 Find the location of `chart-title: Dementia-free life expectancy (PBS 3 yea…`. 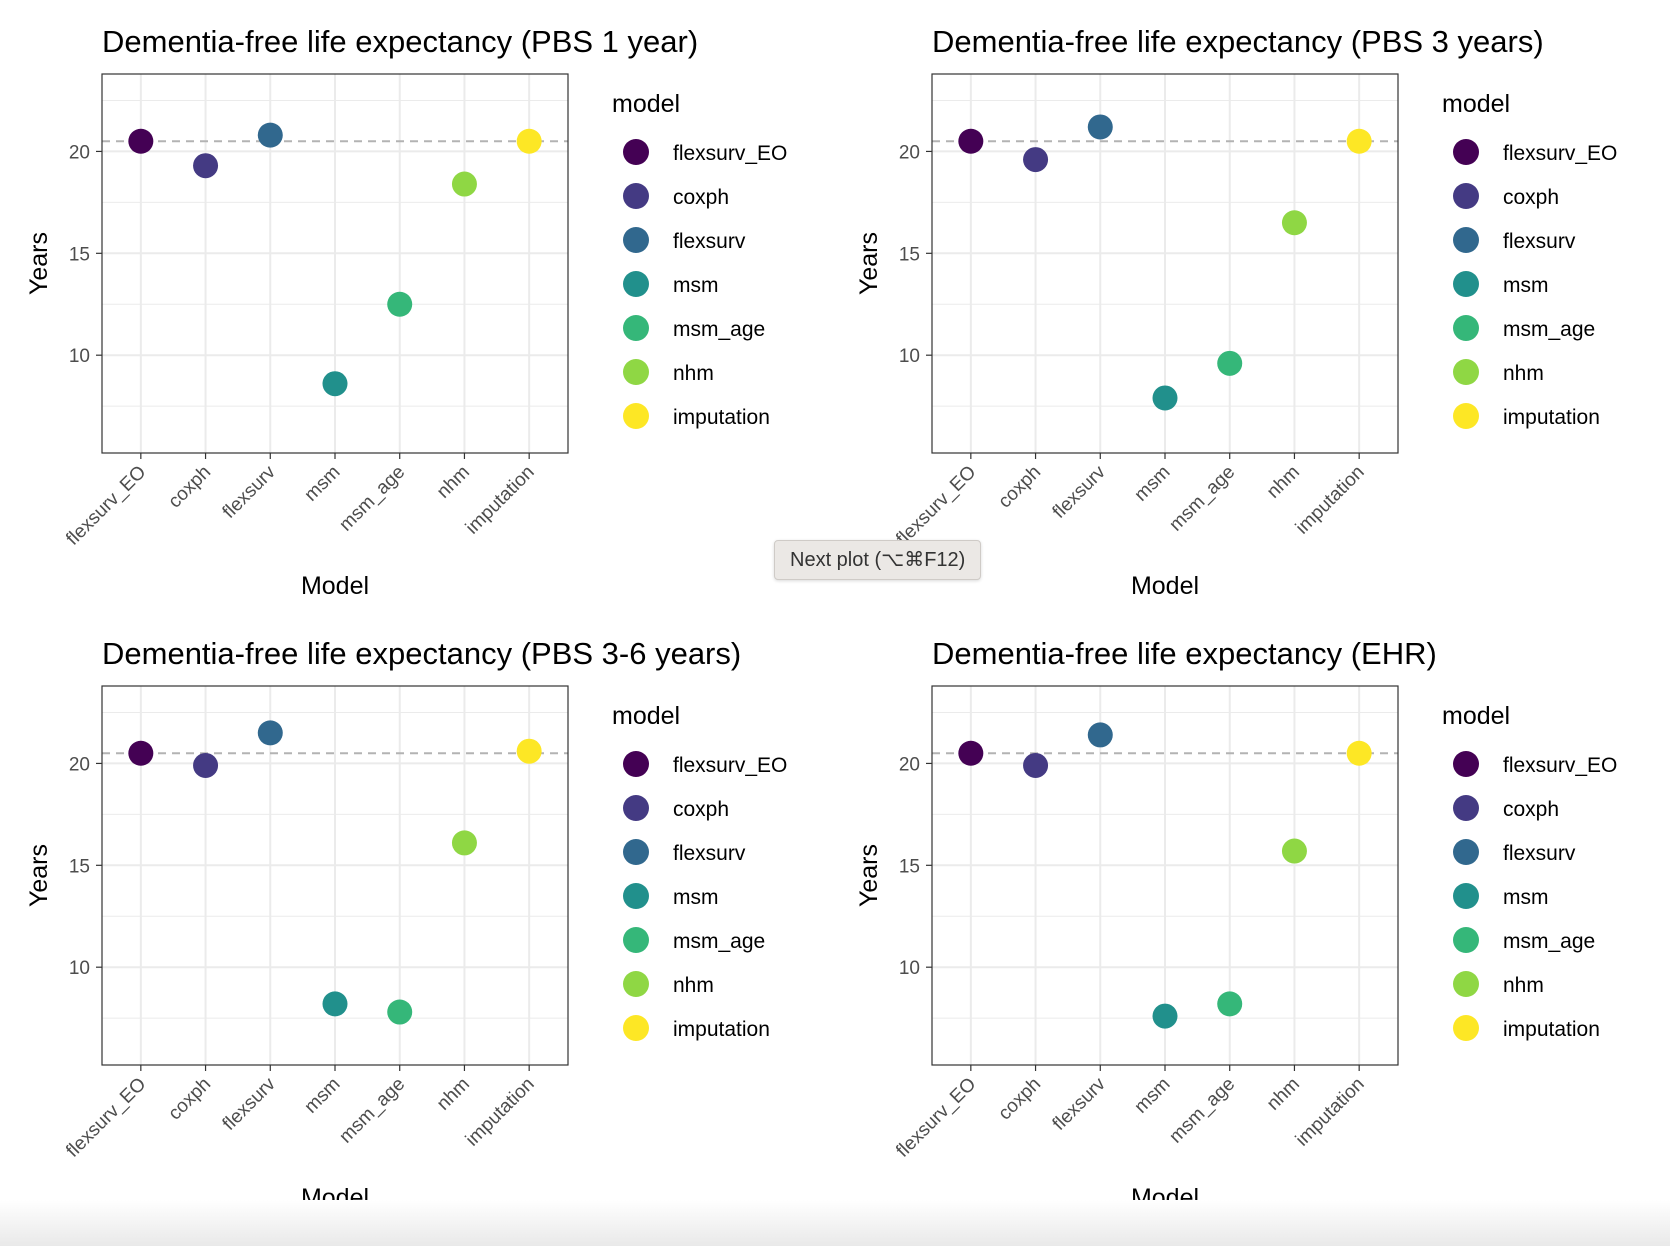

chart-title: Dementia-free life expectancy (PBS 3 yea… is located at coordinates (1238, 41).